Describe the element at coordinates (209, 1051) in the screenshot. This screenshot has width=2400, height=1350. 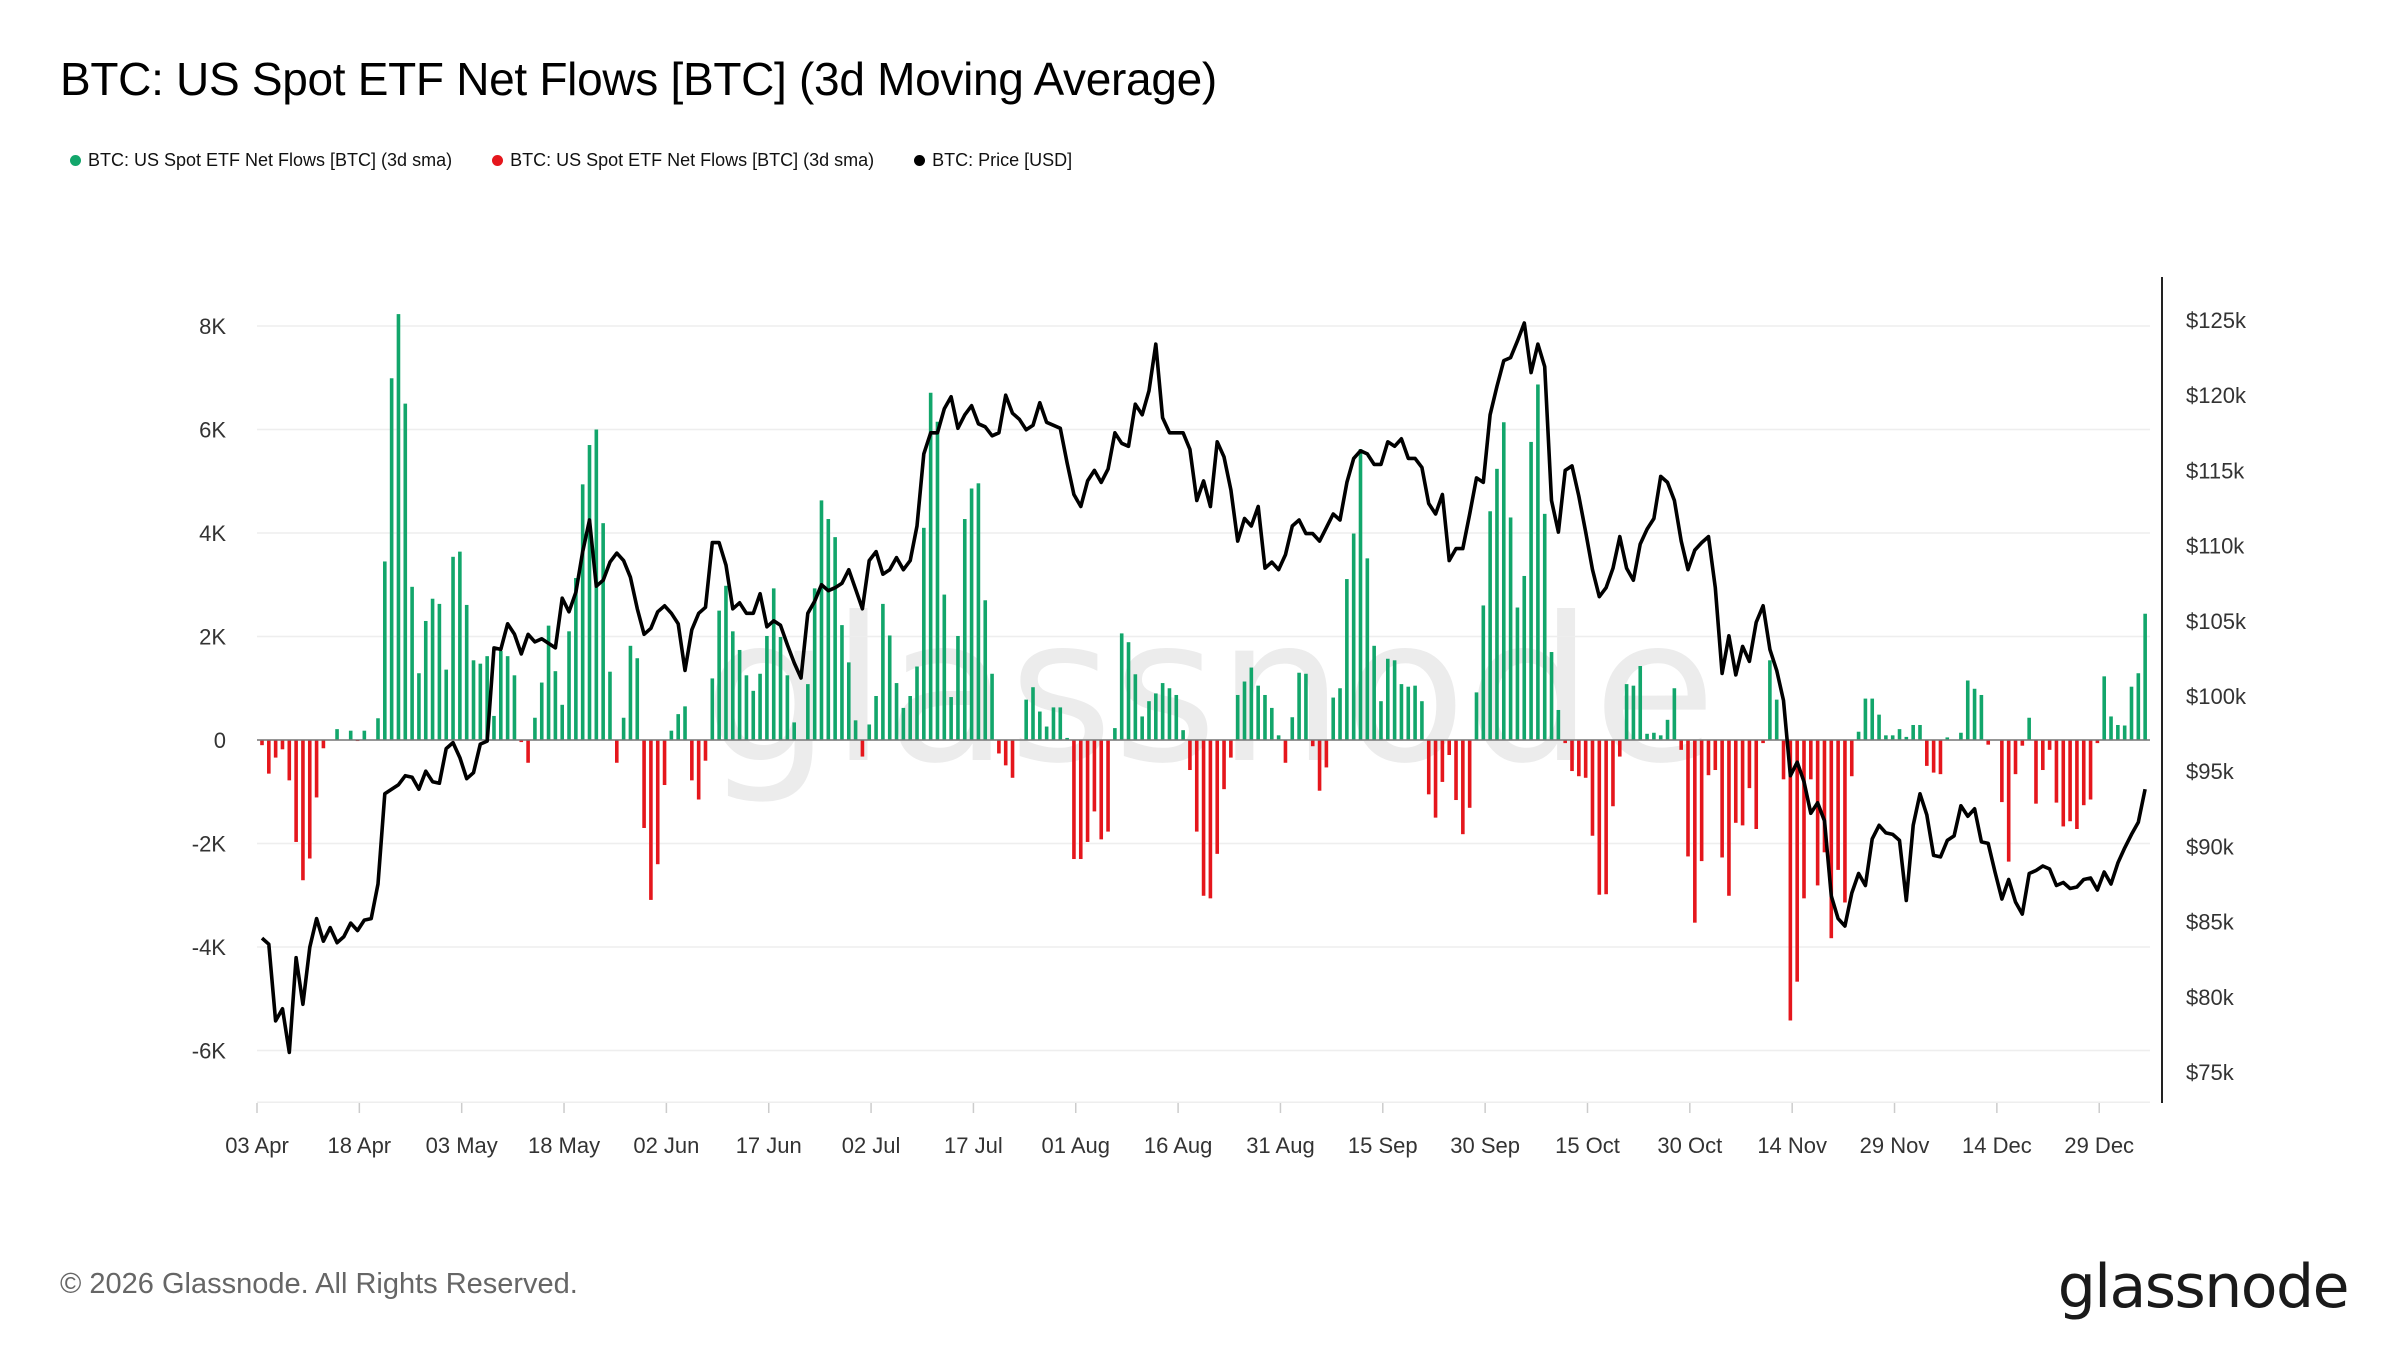
I see `left-tick-label: -6K` at that location.